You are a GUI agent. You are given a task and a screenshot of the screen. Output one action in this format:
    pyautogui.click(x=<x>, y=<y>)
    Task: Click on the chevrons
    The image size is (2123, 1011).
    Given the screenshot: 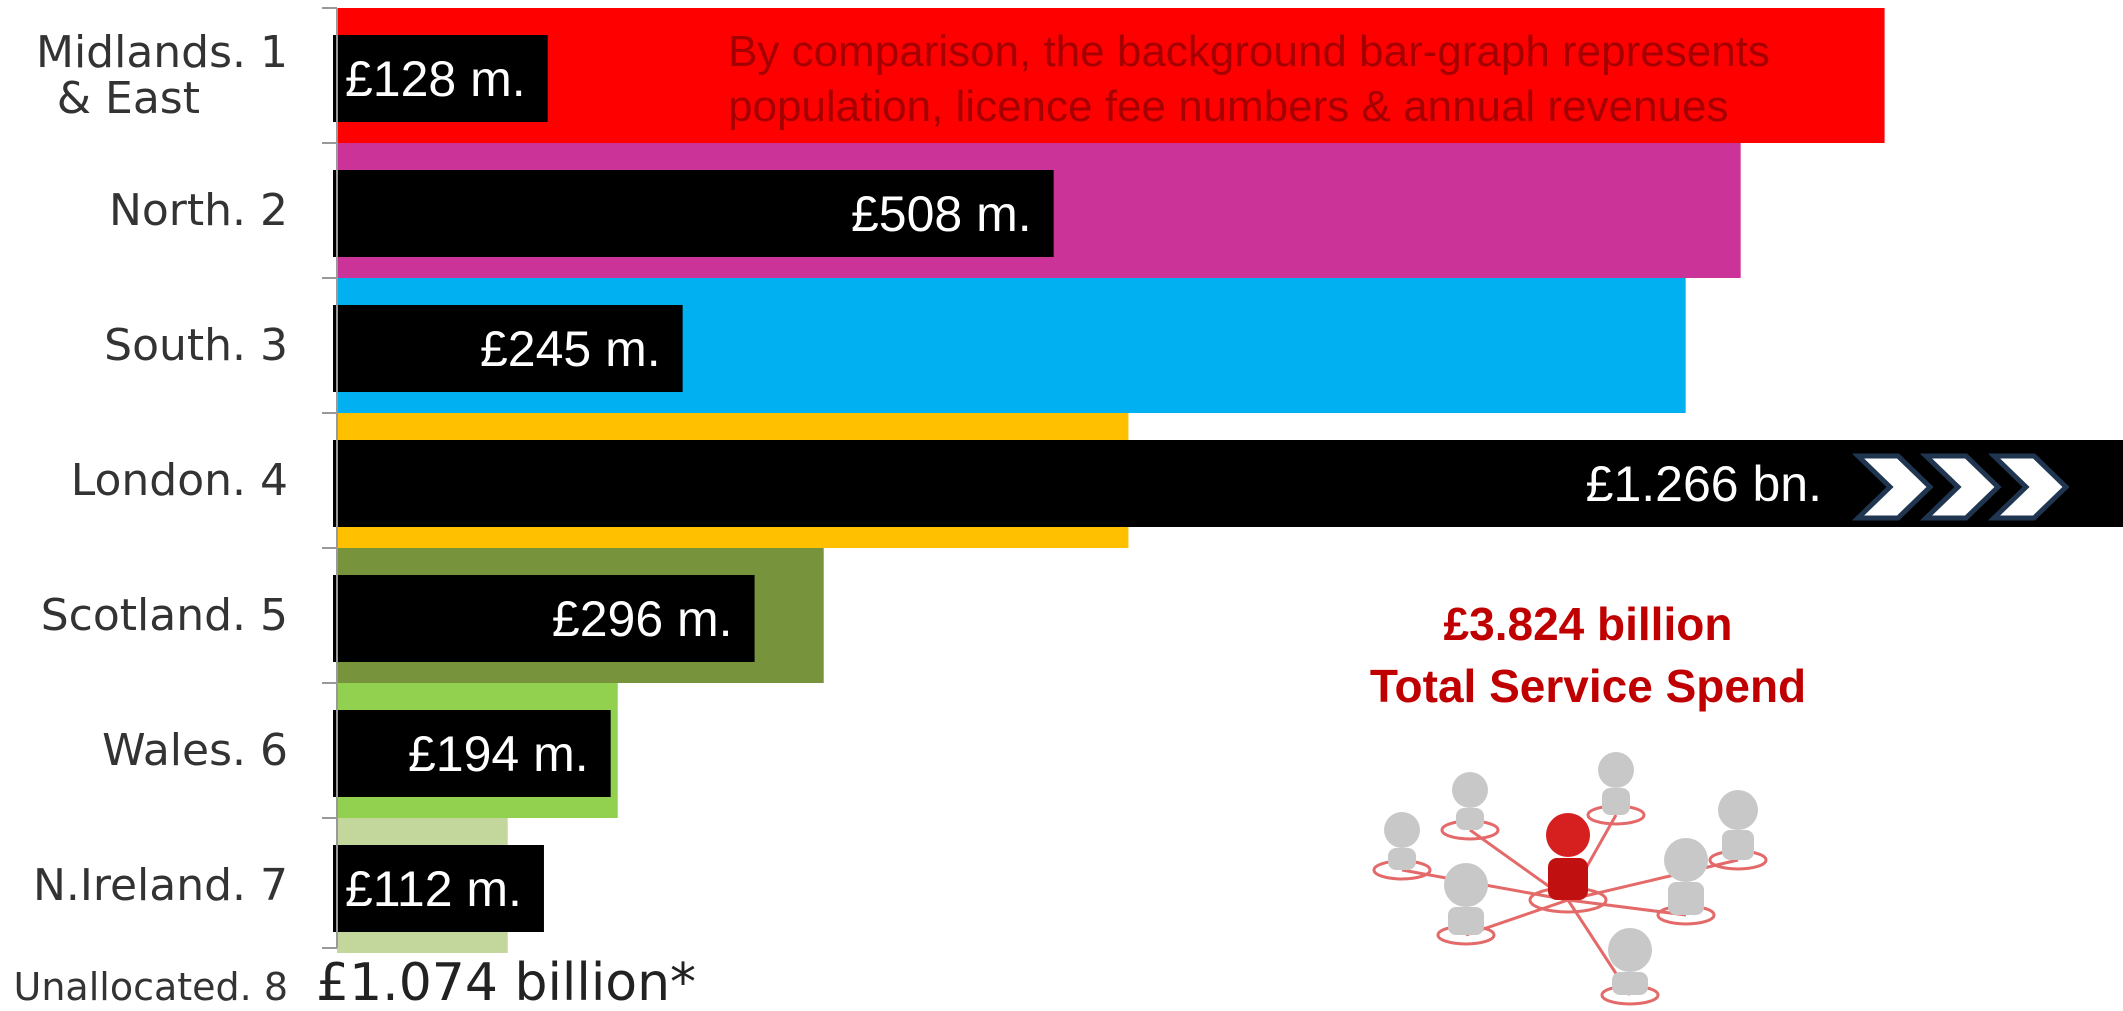 What is the action you would take?
    pyautogui.click(x=1960, y=487)
    